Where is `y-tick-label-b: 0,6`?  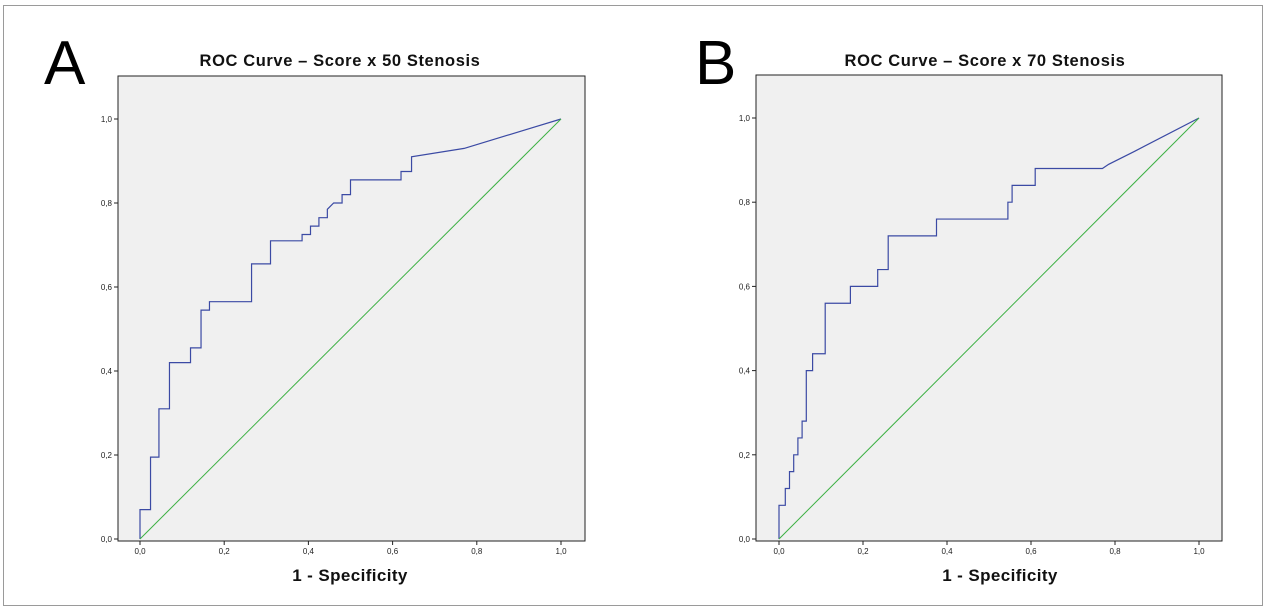
y-tick-label-b: 0,6 is located at coordinates (745, 286).